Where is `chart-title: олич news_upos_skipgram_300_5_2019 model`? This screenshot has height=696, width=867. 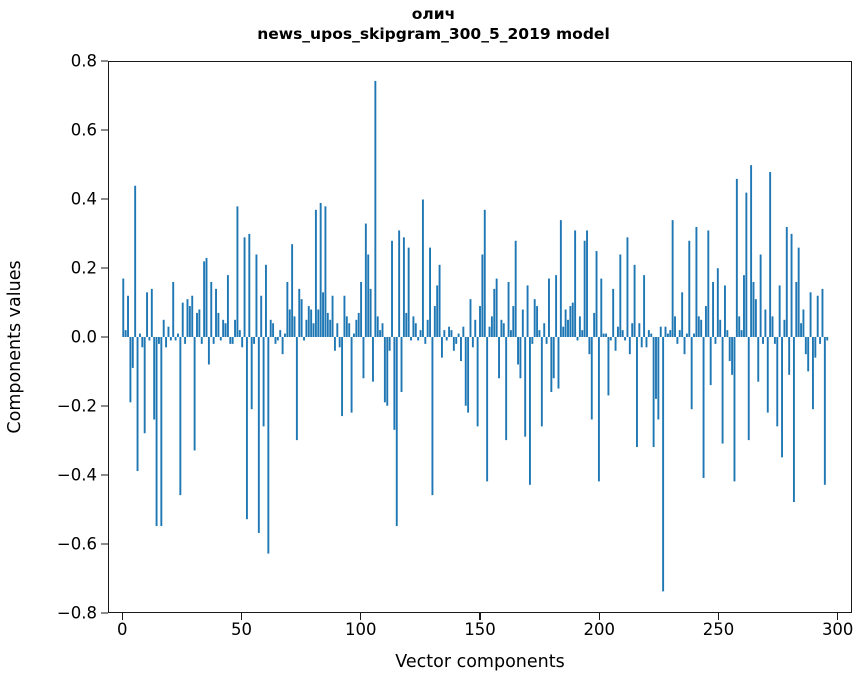 chart-title: олич news_upos_skipgram_300_5_2019 model is located at coordinates (433, 25).